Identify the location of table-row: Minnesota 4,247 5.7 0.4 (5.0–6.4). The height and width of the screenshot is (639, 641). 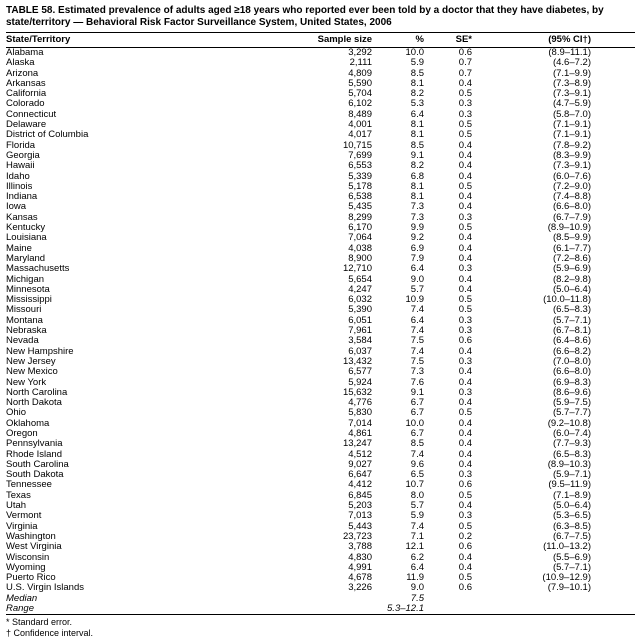
(320, 290).